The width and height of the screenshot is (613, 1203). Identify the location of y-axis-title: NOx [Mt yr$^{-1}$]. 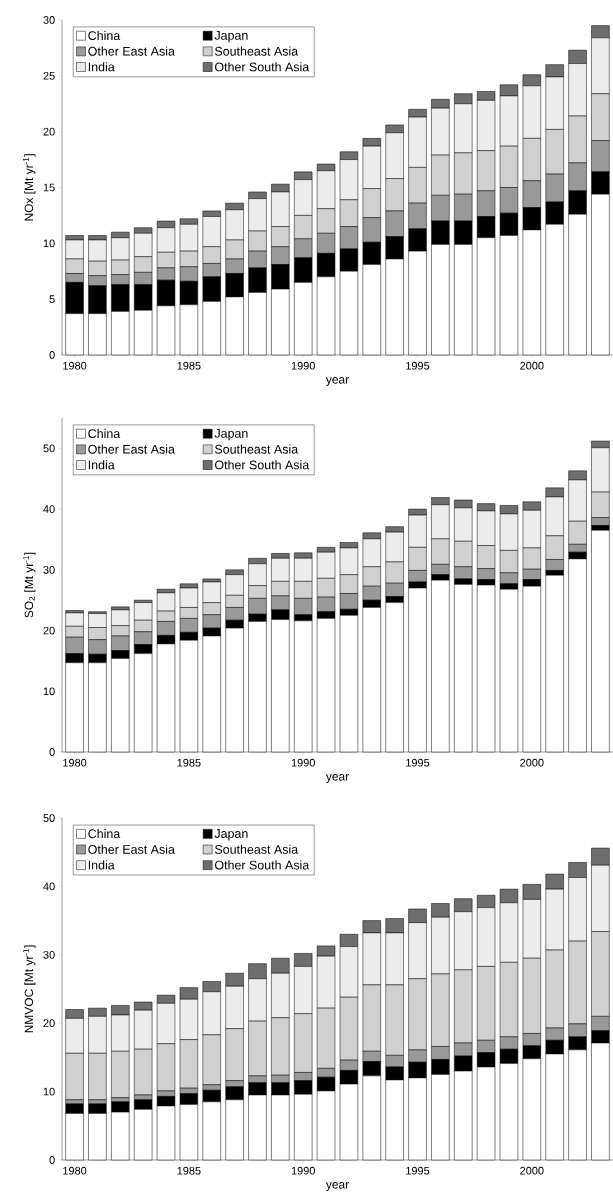
(29, 187).